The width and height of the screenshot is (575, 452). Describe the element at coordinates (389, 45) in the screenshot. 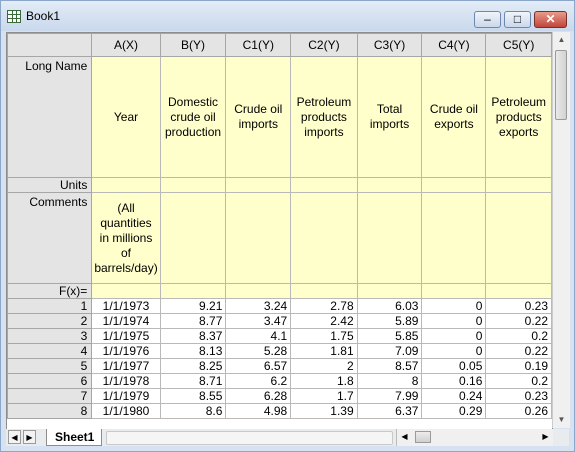

I see `column-header: C3(Y)` at that location.